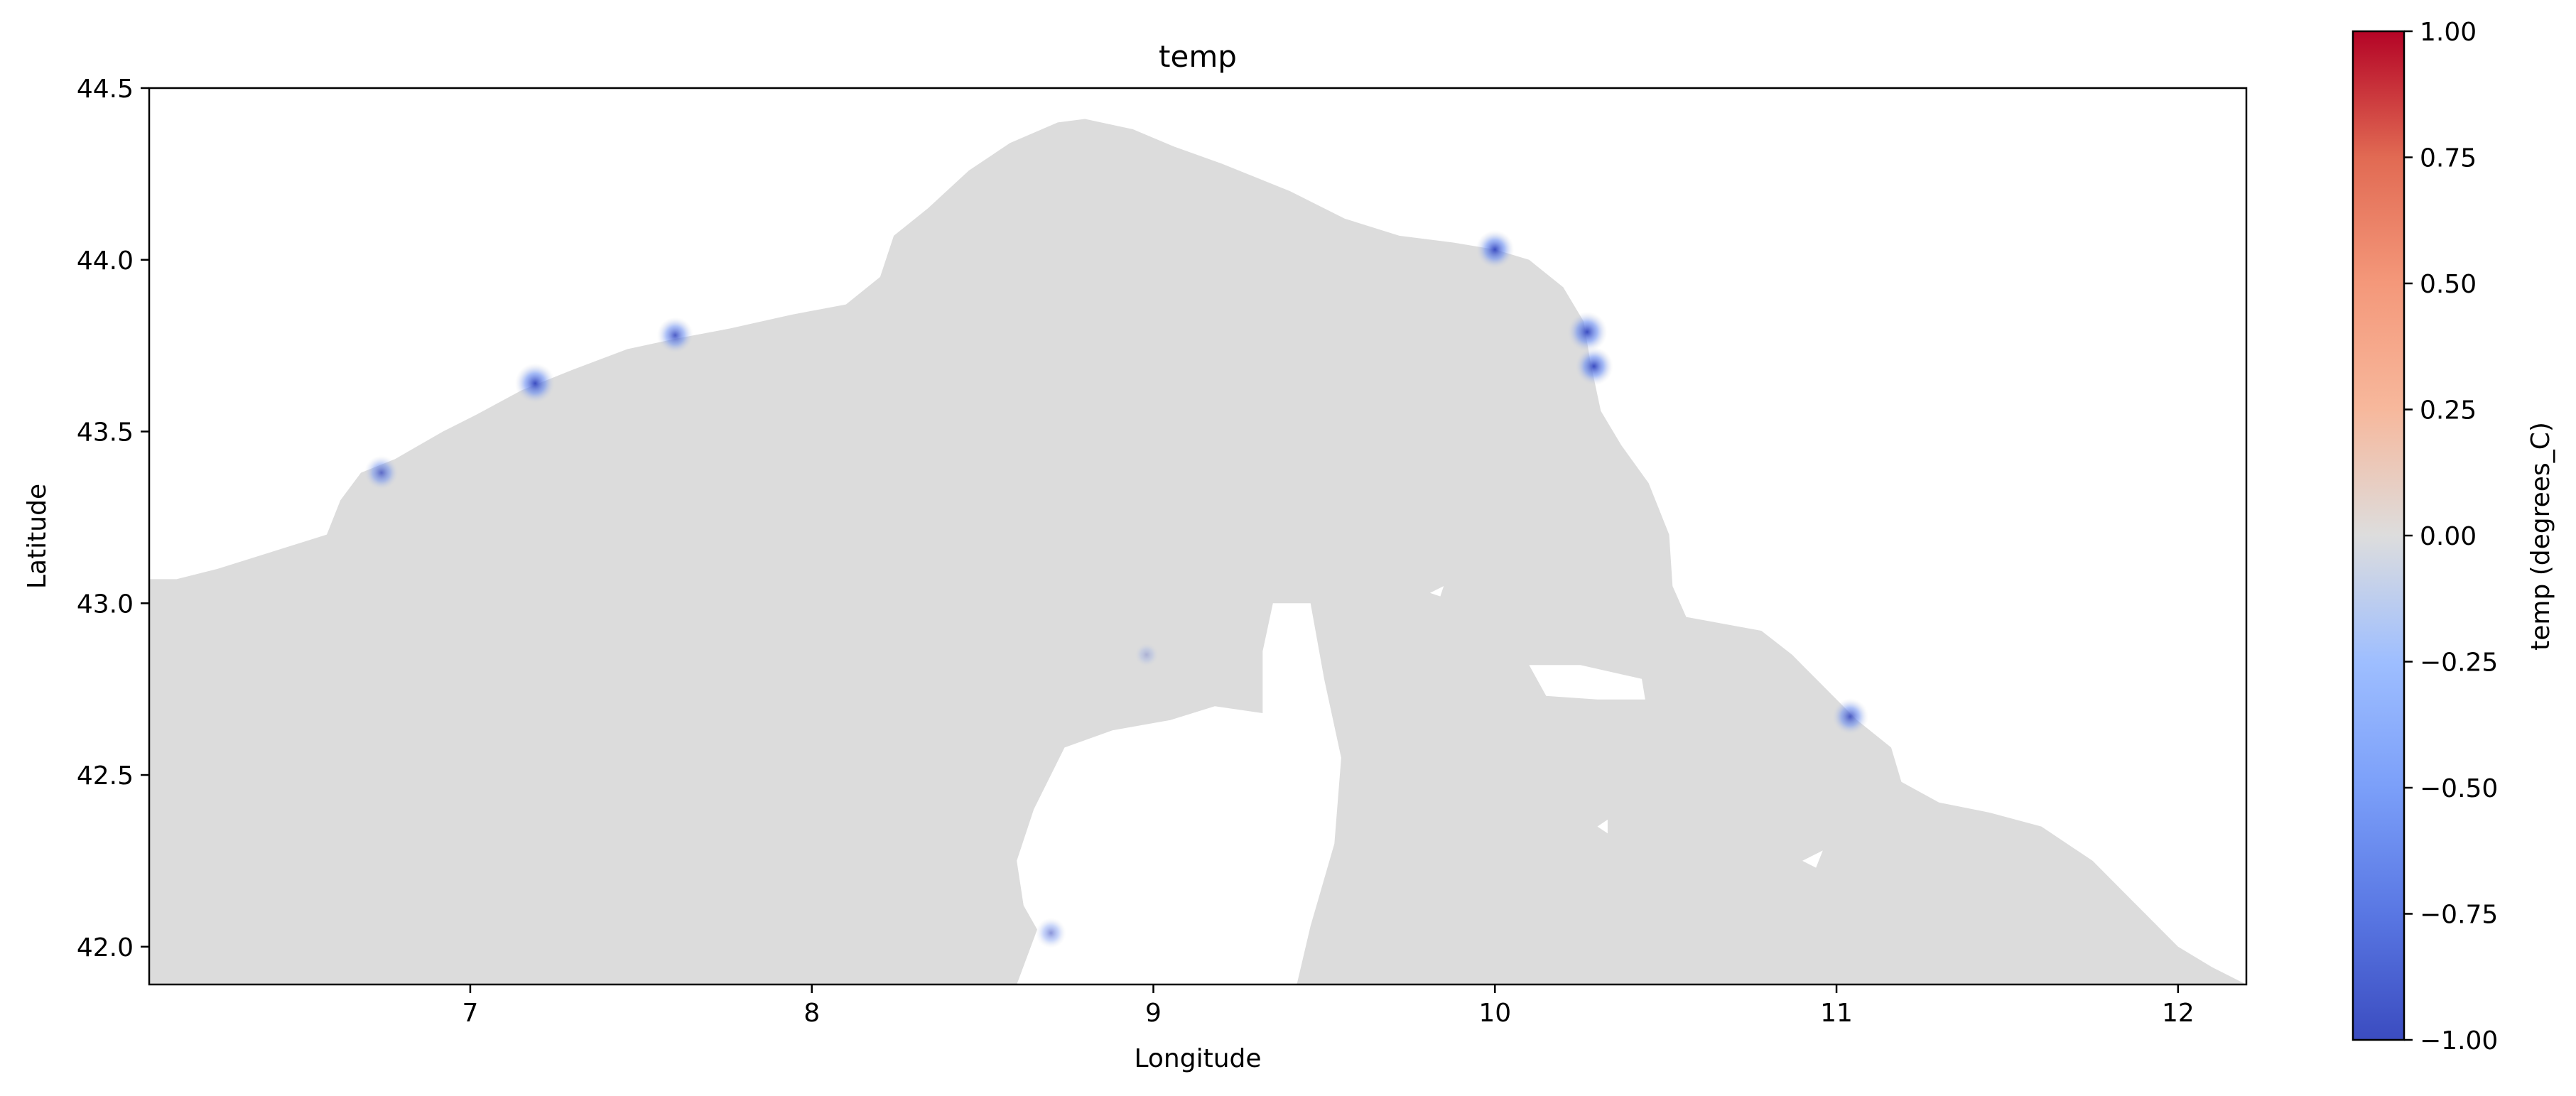 This screenshot has width=2576, height=1096. I want to click on x-tick-label: 11, so click(1836, 1013).